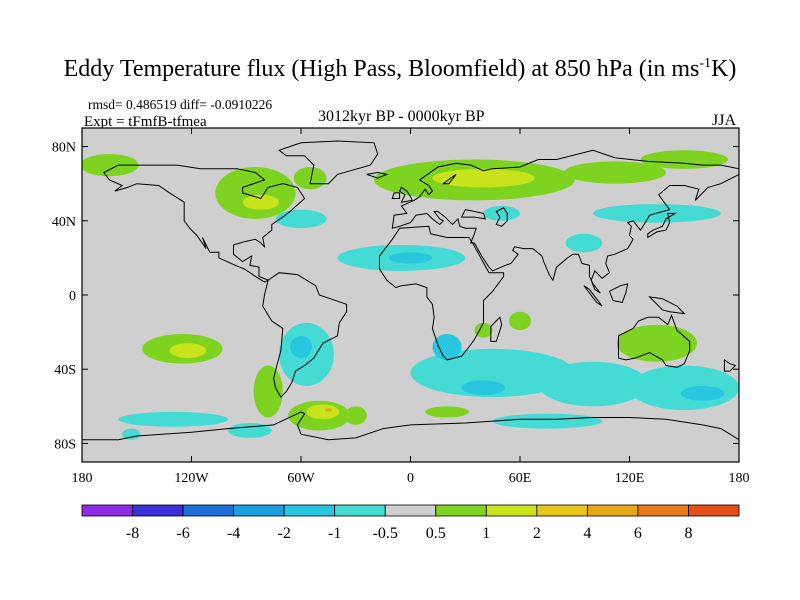  I want to click on chart-title-superscript: -1, so click(705, 63).